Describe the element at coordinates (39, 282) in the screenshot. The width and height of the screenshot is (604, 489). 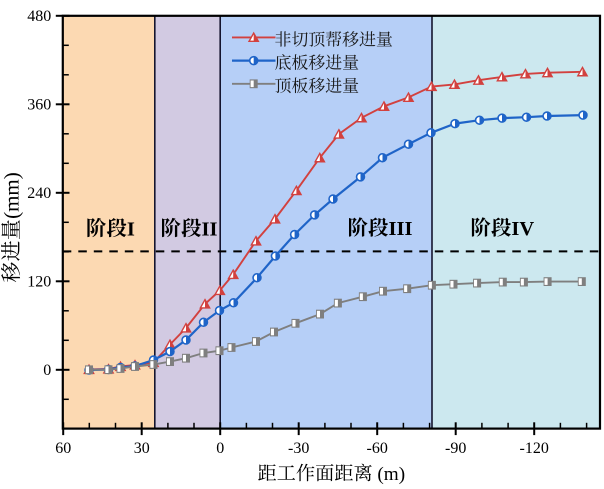
I see `svg-text: 120` at that location.